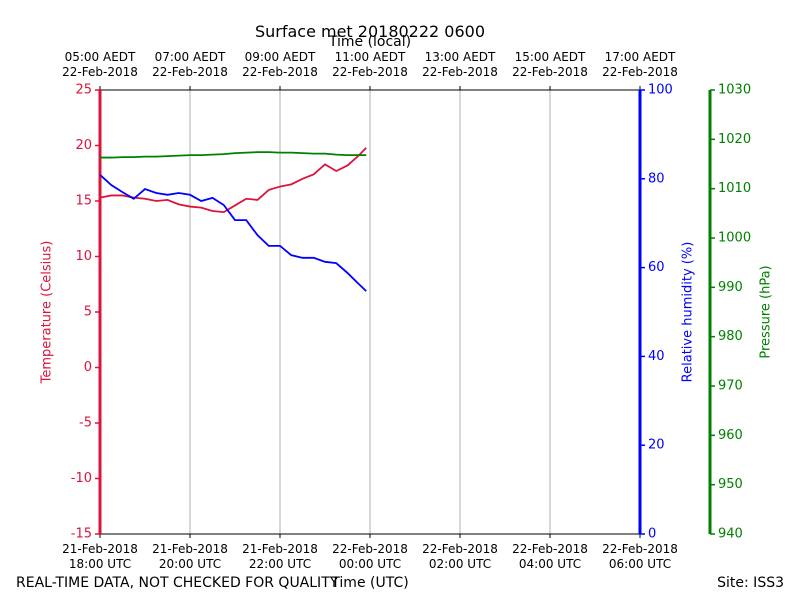  Describe the element at coordinates (734, 188) in the screenshot. I see `y3-tick-label: 1010` at that location.